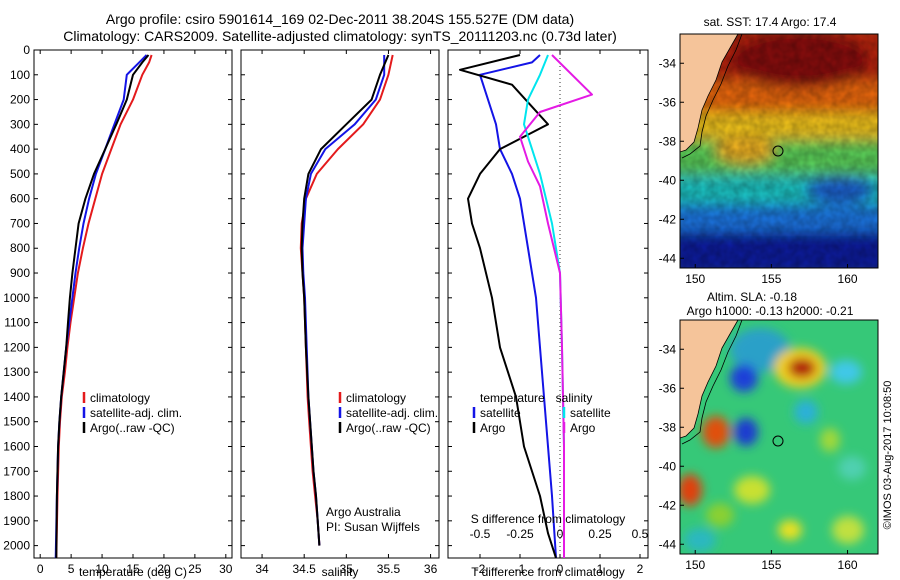 The image size is (900, 580). What do you see at coordinates (132, 428) in the screenshot?
I see `legend-label: Argo(..raw -QC)` at bounding box center [132, 428].